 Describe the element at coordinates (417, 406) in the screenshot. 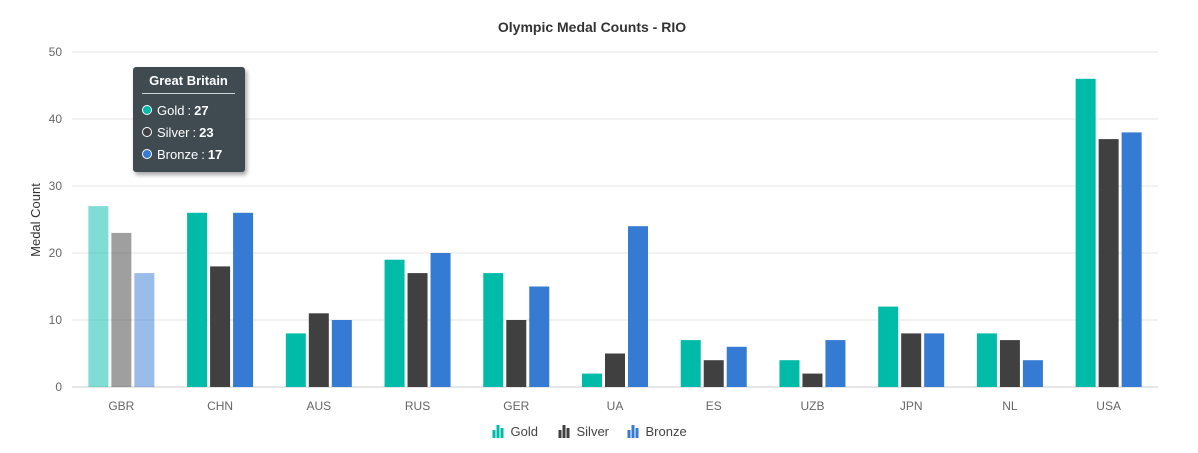

I see `x-tick-label: RUS` at that location.